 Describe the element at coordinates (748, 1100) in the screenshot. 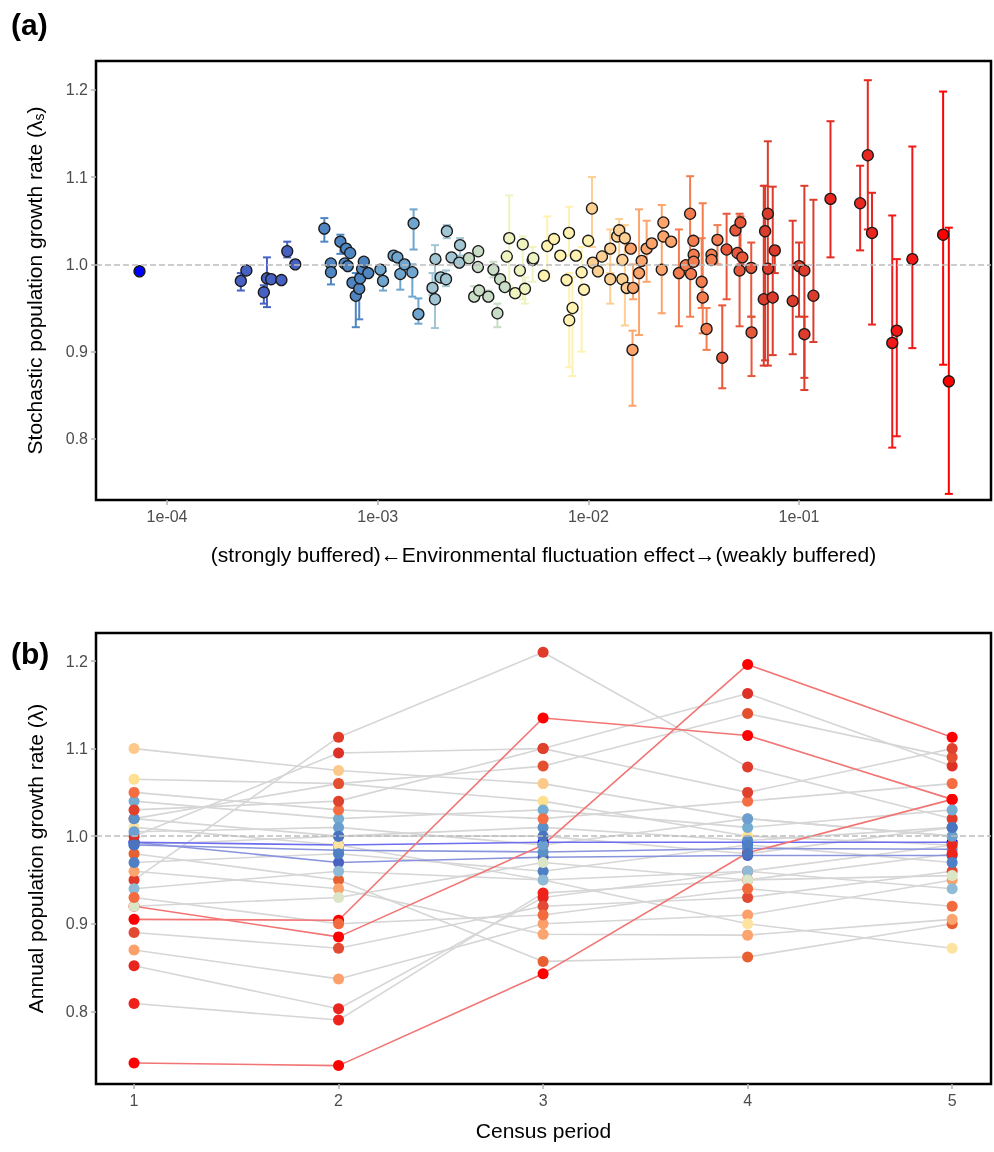

I see `x-tick-label: 4` at that location.